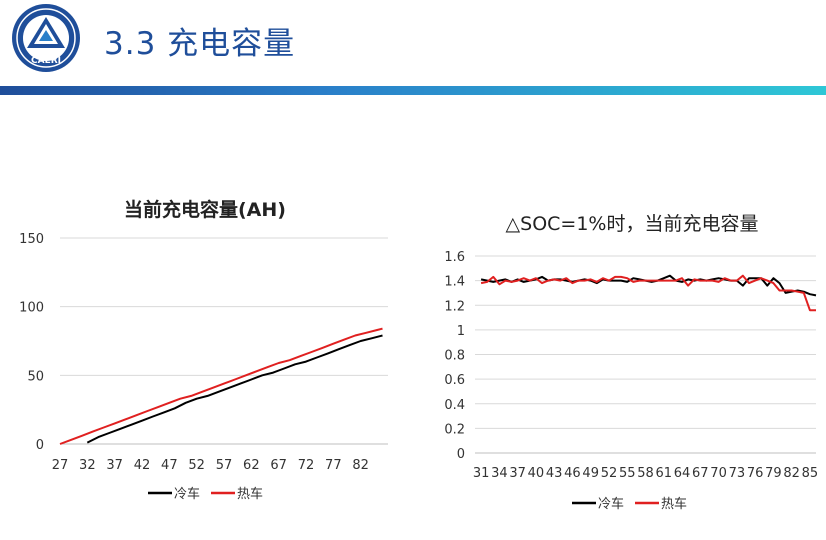 This screenshot has height=540, width=826. Describe the element at coordinates (632, 224) in the screenshot. I see `chart2-title: △SOC=1%时，当前充电容量` at that location.